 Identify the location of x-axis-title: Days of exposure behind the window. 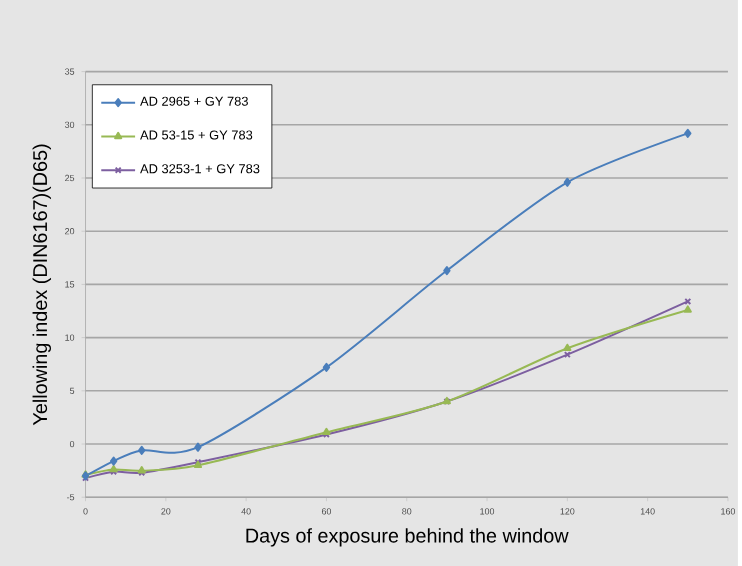
(407, 537).